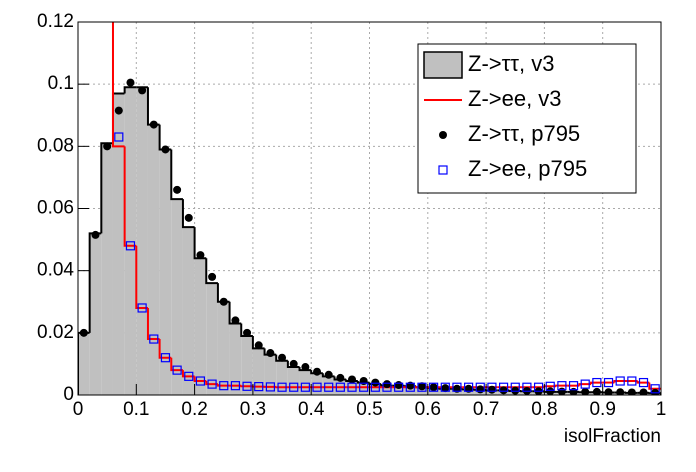 This screenshot has height=472, width=696. What do you see at coordinates (612, 436) in the screenshot?
I see `x-axis-label: isolFraction` at bounding box center [612, 436].